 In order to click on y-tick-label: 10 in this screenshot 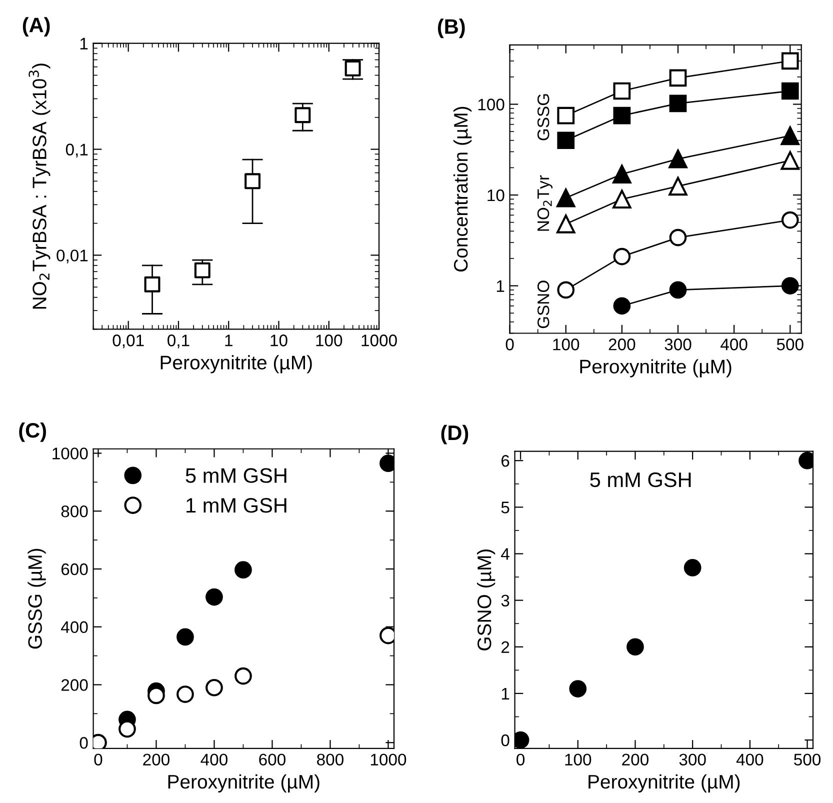, I will do `click(496, 195)`.